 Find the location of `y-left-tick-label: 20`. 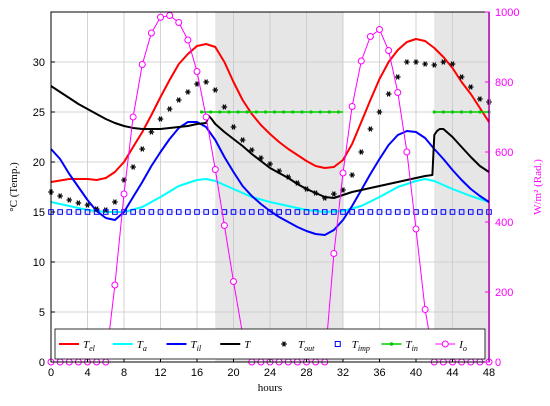

y-left-tick-label: 20 is located at coordinates (39, 163).